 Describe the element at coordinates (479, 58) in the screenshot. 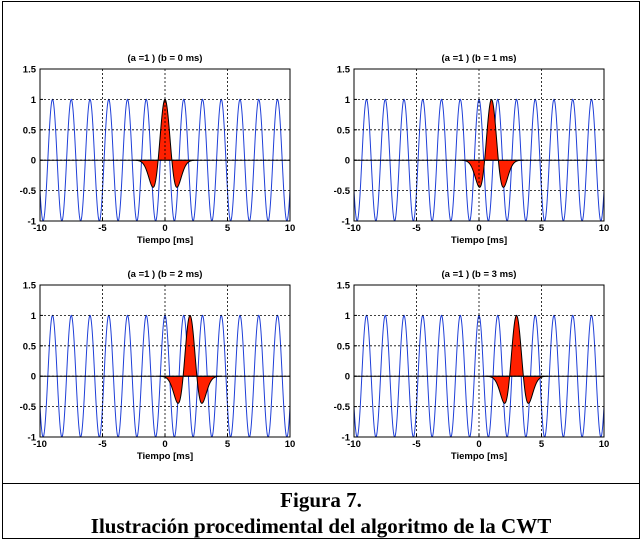

I see `subplot-title: (a =1 ) (b = 1 ms)` at that location.